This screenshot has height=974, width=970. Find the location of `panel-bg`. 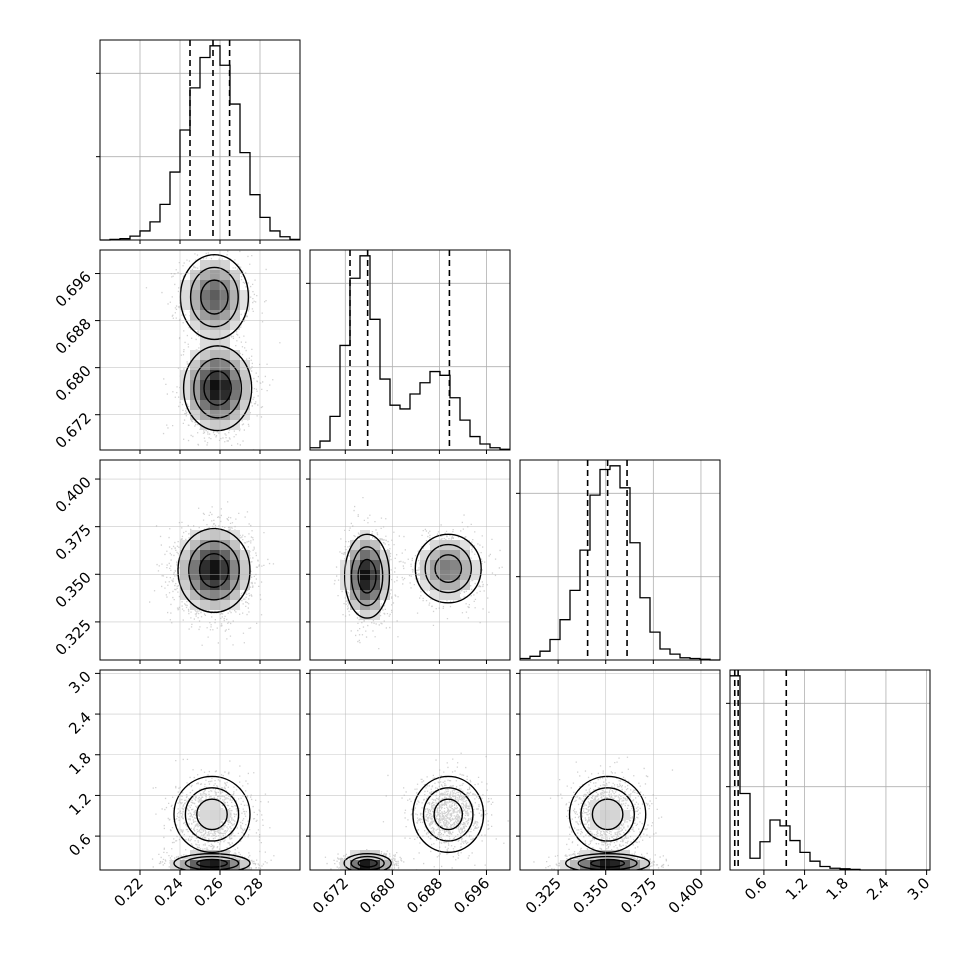

panel-bg is located at coordinates (410, 770).